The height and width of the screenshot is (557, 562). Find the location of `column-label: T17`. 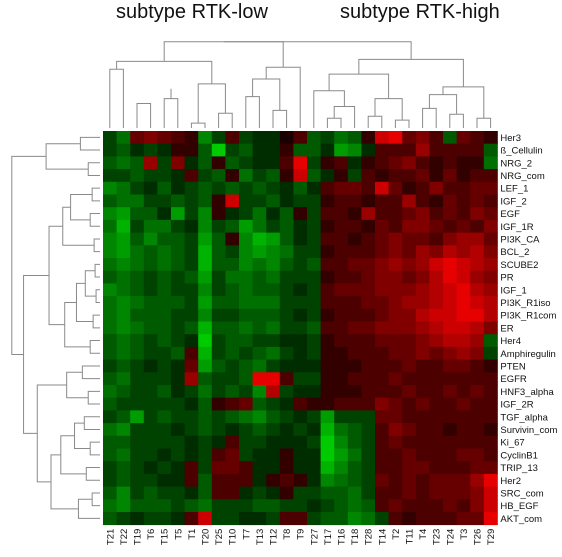

column-label: T17 is located at coordinates (328, 537).